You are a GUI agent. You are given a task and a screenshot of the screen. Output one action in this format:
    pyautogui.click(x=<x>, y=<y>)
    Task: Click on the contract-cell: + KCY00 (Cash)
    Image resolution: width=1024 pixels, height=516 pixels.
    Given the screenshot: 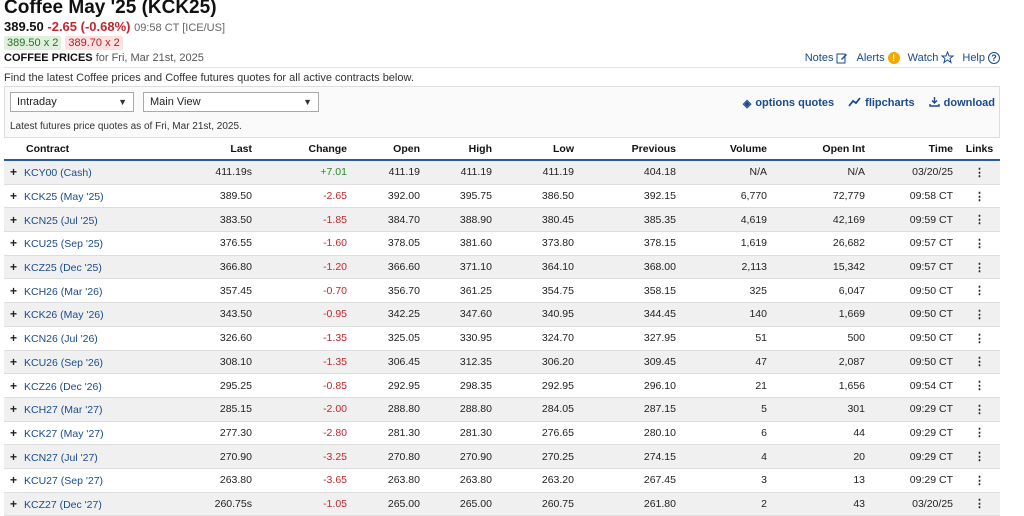 What is the action you would take?
    pyautogui.click(x=85, y=172)
    